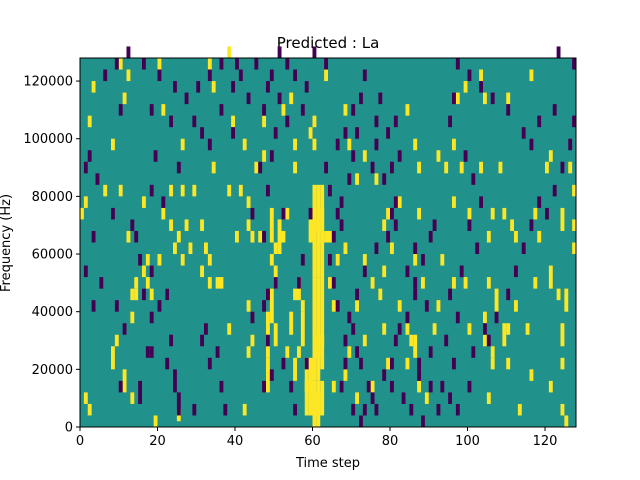 The height and width of the screenshot is (480, 640). Describe the element at coordinates (51, 255) in the screenshot. I see `y-axis: 0 20000 40000 60000 80000 100000 120000` at that location.